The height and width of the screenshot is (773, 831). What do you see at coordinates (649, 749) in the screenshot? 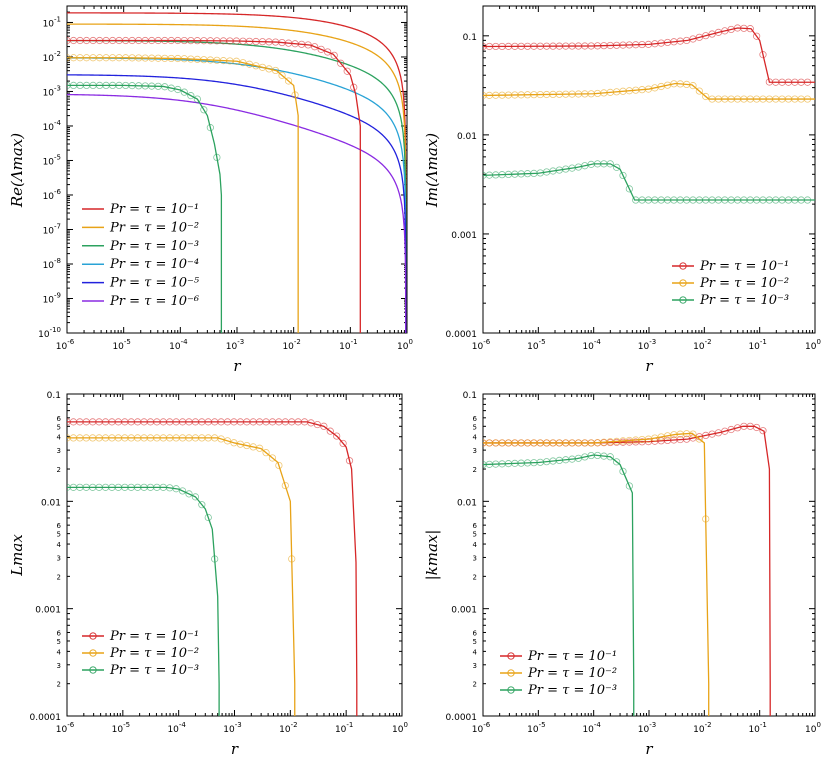
I see `x-axis-label: r` at bounding box center [649, 749].